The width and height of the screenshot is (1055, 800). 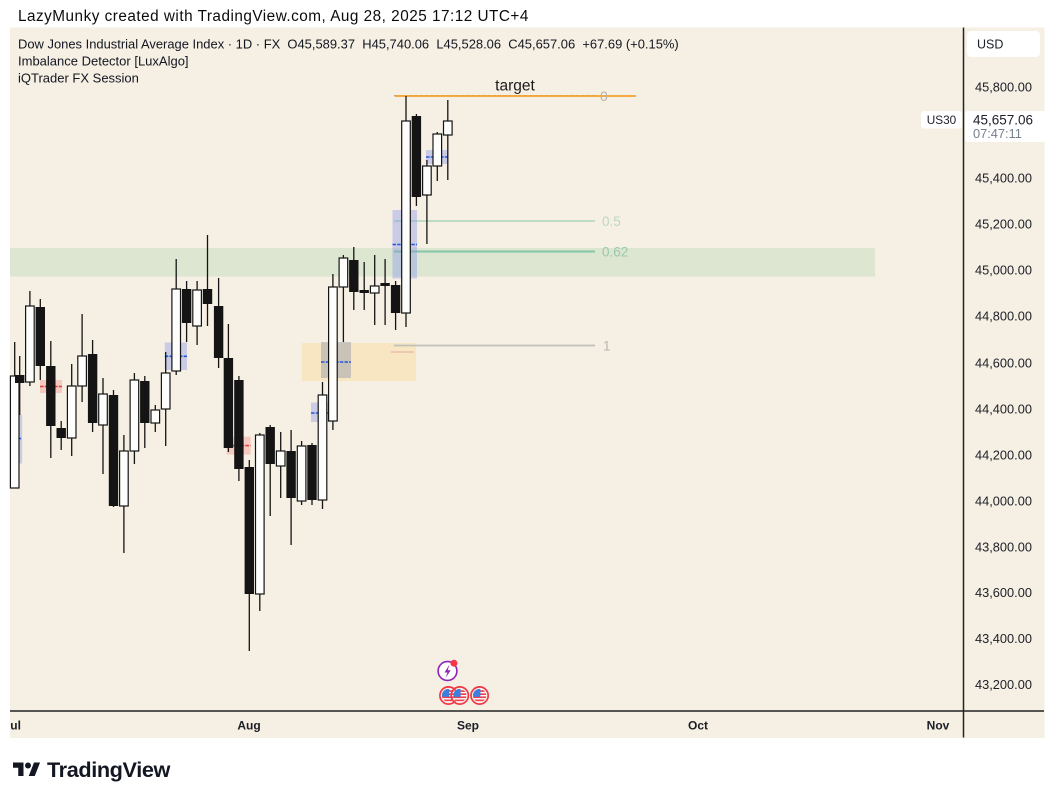 I want to click on svg-text: Aug, so click(x=248, y=726).